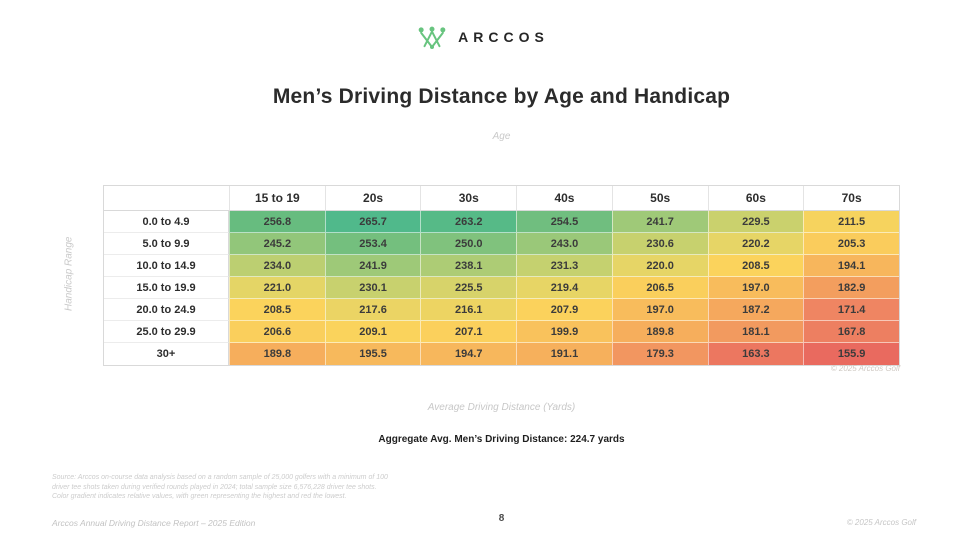  Describe the element at coordinates (851, 244) in the screenshot. I see `heatmap-cell: 205.3` at that location.